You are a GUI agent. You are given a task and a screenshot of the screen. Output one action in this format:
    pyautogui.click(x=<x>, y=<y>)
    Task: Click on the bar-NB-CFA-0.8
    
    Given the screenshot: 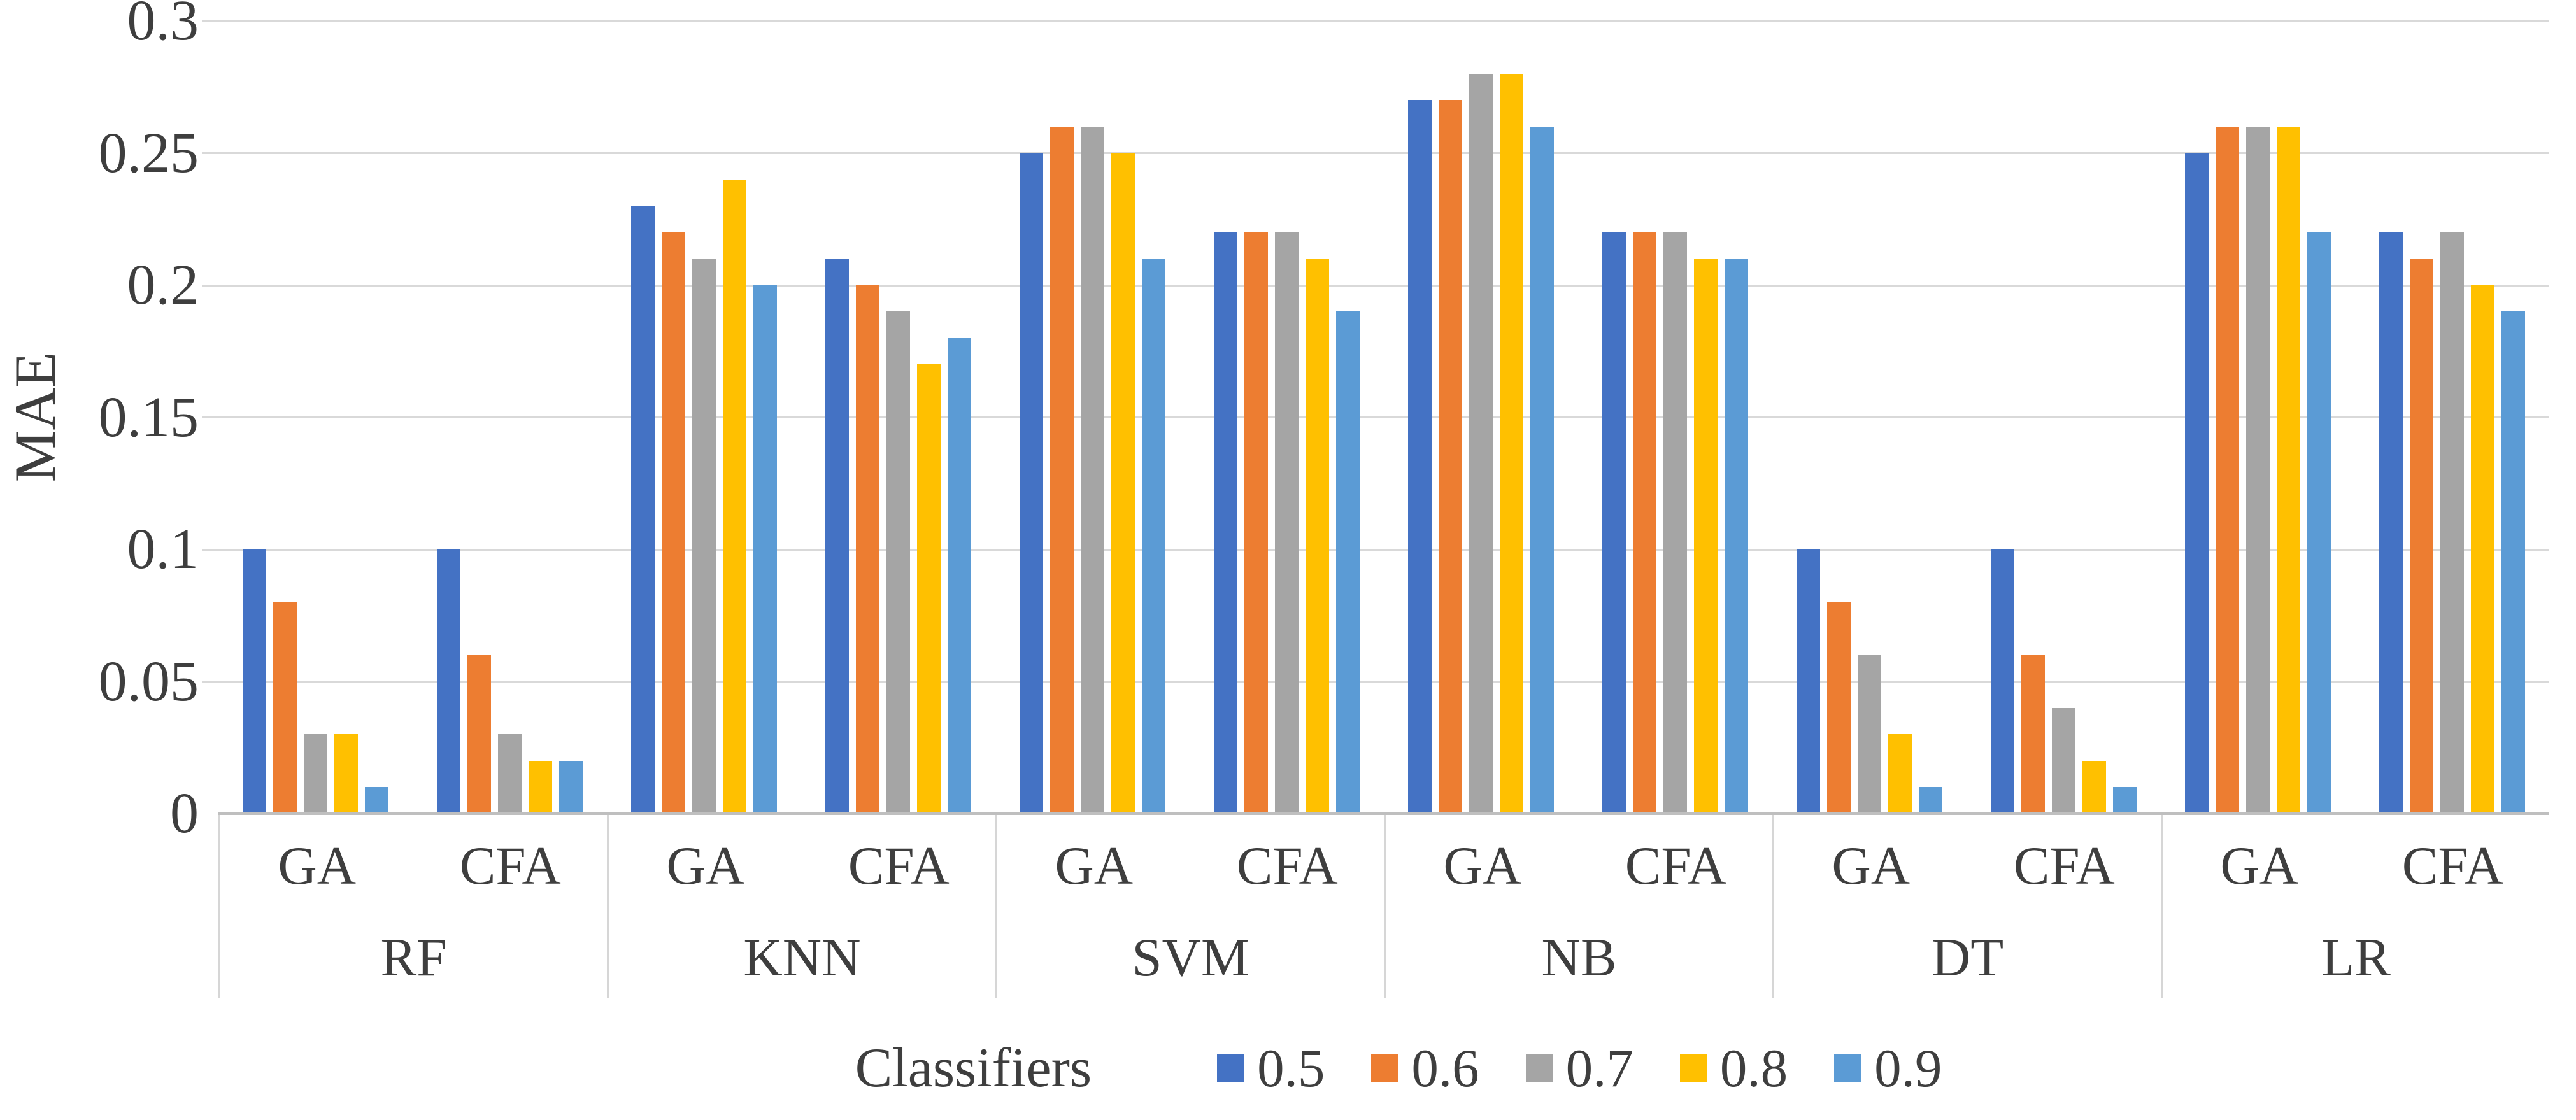 What is the action you would take?
    pyautogui.click(x=1706, y=536)
    